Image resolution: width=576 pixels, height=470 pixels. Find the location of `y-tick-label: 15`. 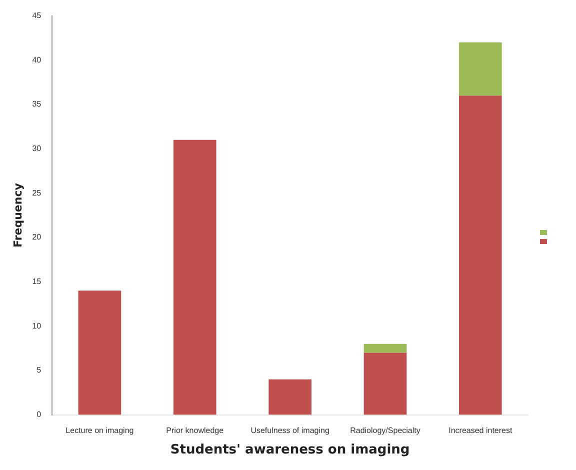

y-tick-label: 15 is located at coordinates (37, 281).